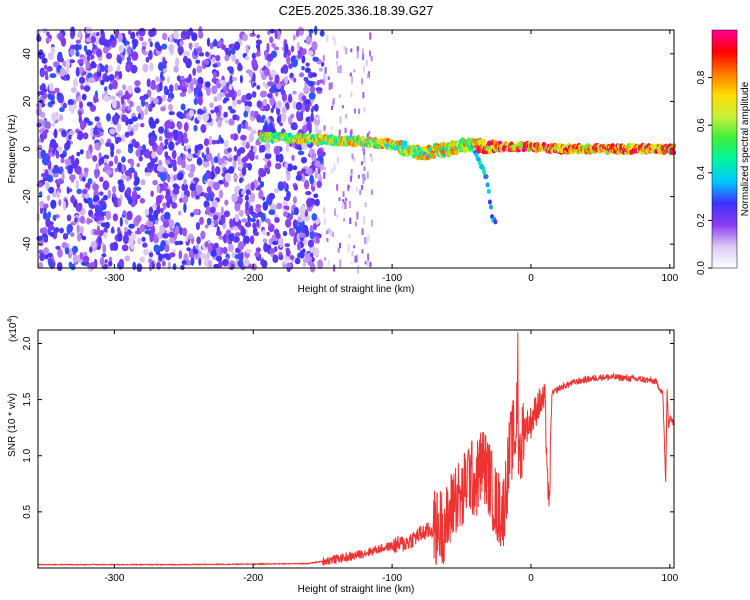 The height and width of the screenshot is (600, 750). Describe the element at coordinates (434, 156) in the screenshot. I see `spectrogram-signal-cell` at that location.